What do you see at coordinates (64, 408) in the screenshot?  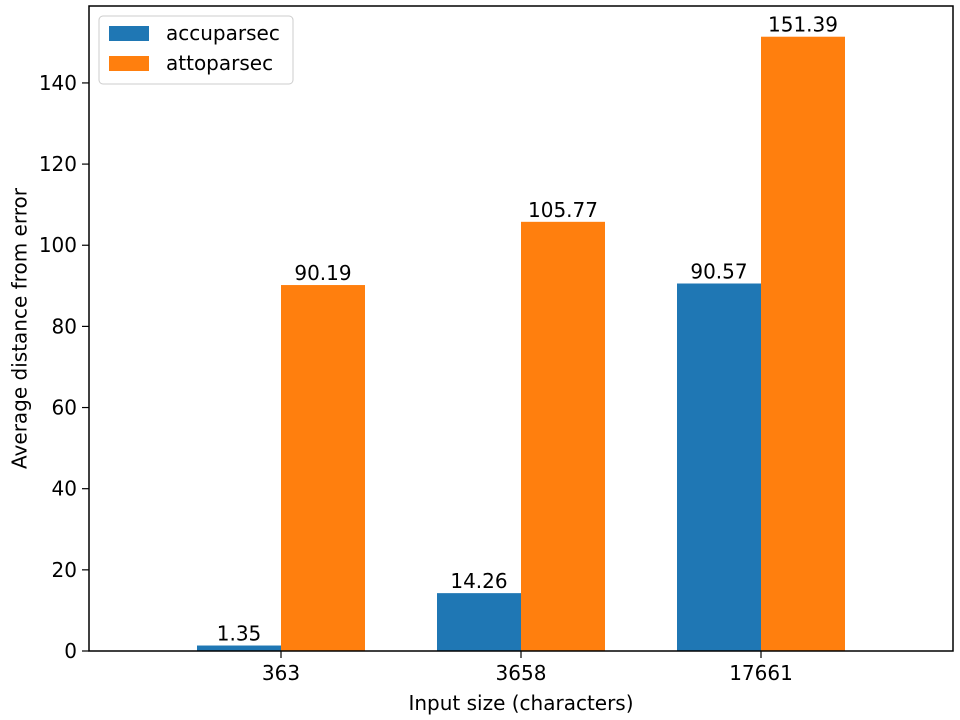 I see `y-tick-label-60: 60` at bounding box center [64, 408].